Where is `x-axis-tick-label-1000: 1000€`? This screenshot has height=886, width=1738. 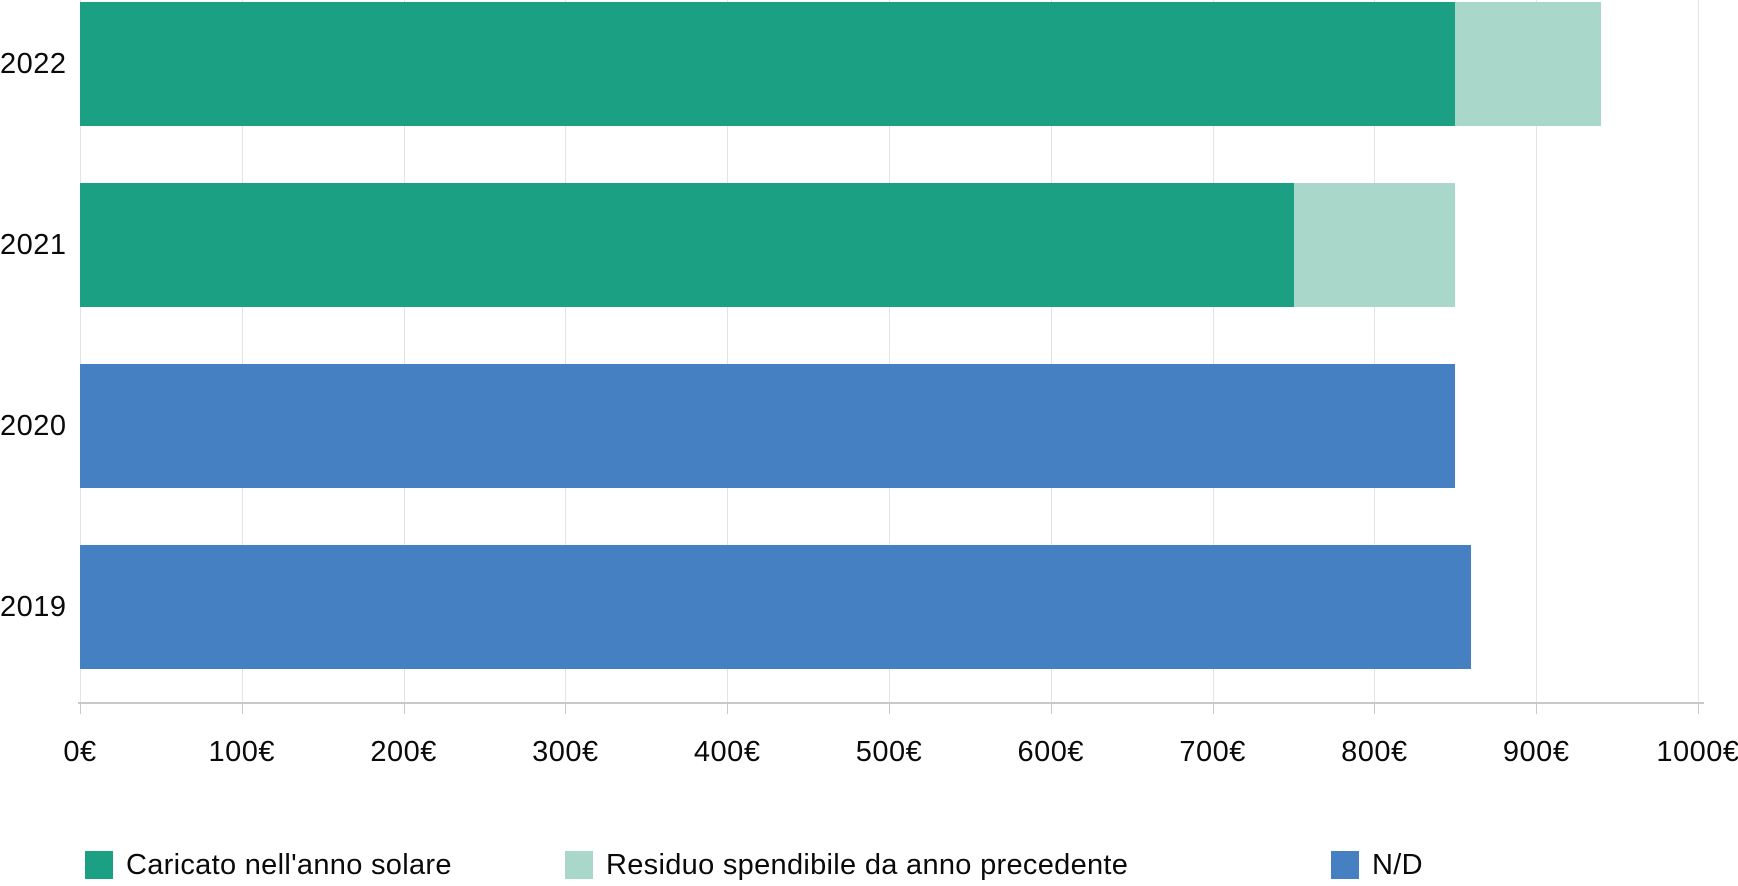
x-axis-tick-label-1000: 1000€ is located at coordinates (1697, 752).